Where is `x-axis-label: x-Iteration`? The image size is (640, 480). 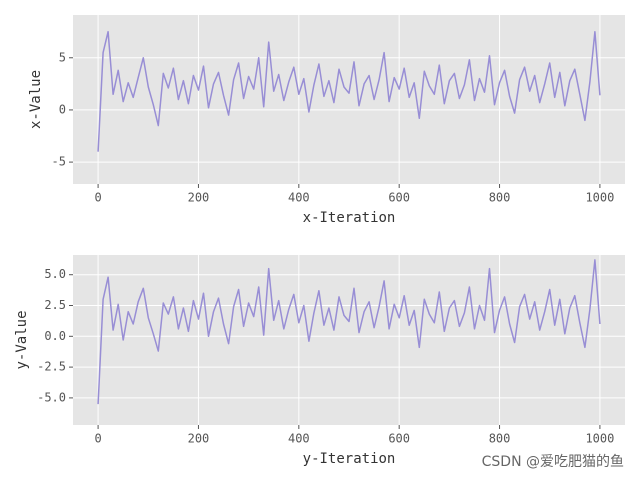
x-axis-label: x-Iteration is located at coordinates (349, 218).